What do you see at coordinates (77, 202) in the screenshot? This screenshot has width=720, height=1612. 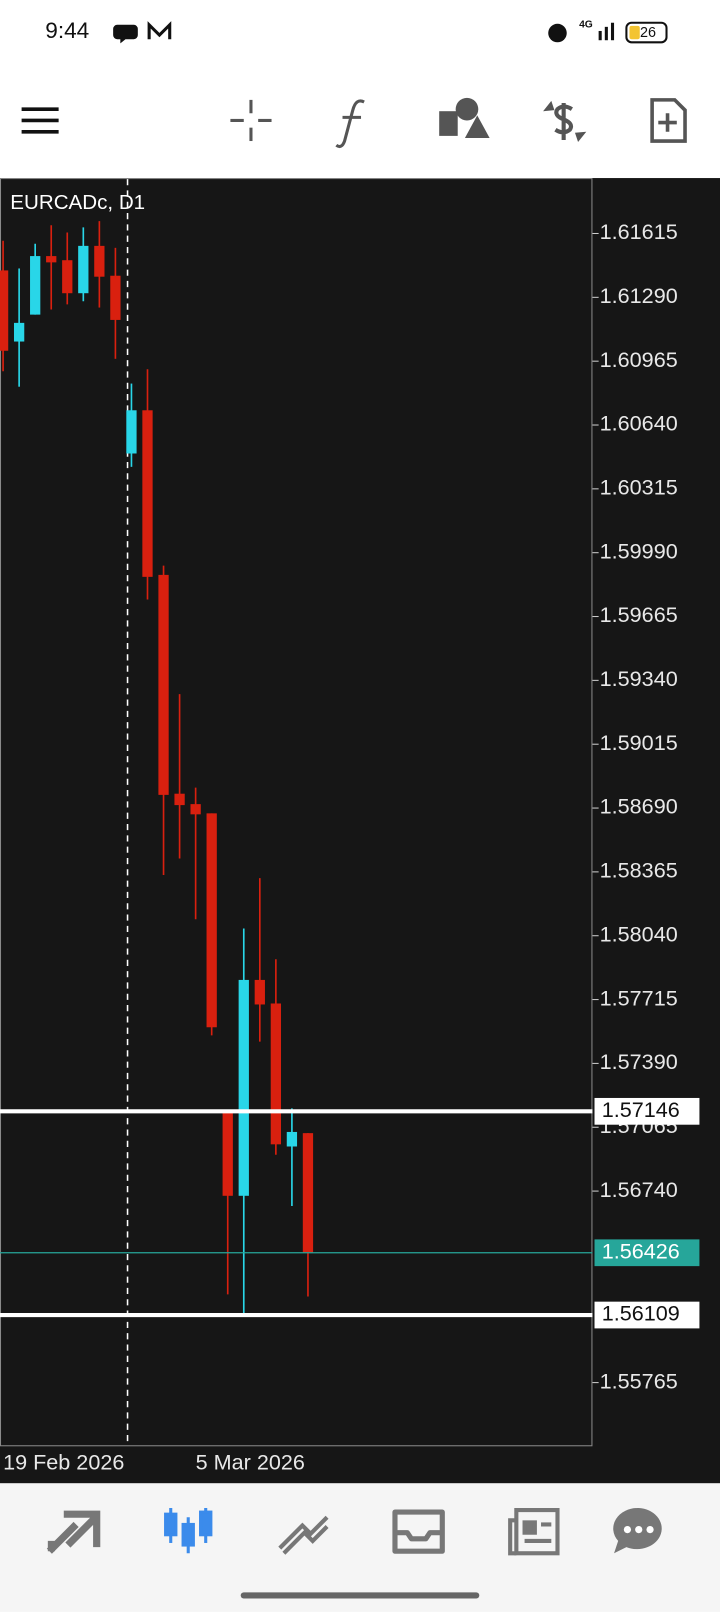 I see `chart-symbol: EURCADc, D1` at bounding box center [77, 202].